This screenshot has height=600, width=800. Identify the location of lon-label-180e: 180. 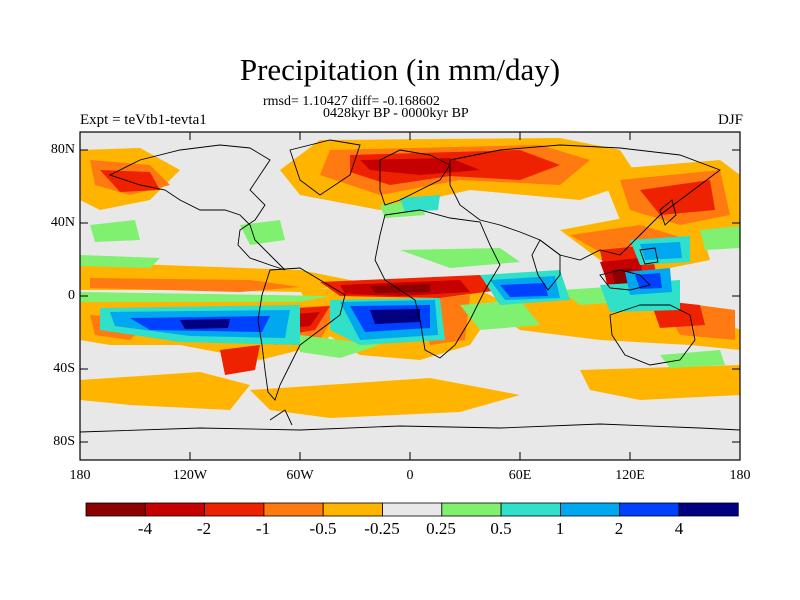
(740, 475).